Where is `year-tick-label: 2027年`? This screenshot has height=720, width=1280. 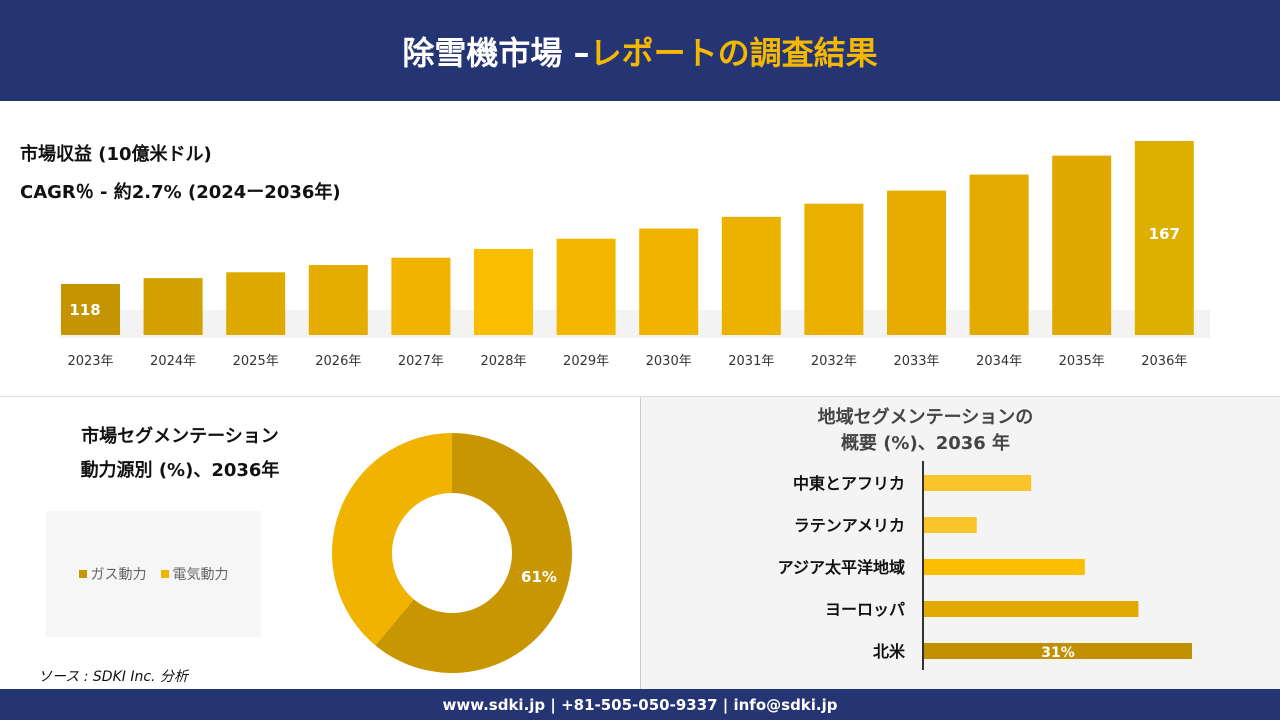
year-tick-label: 2027年 is located at coordinates (421, 361).